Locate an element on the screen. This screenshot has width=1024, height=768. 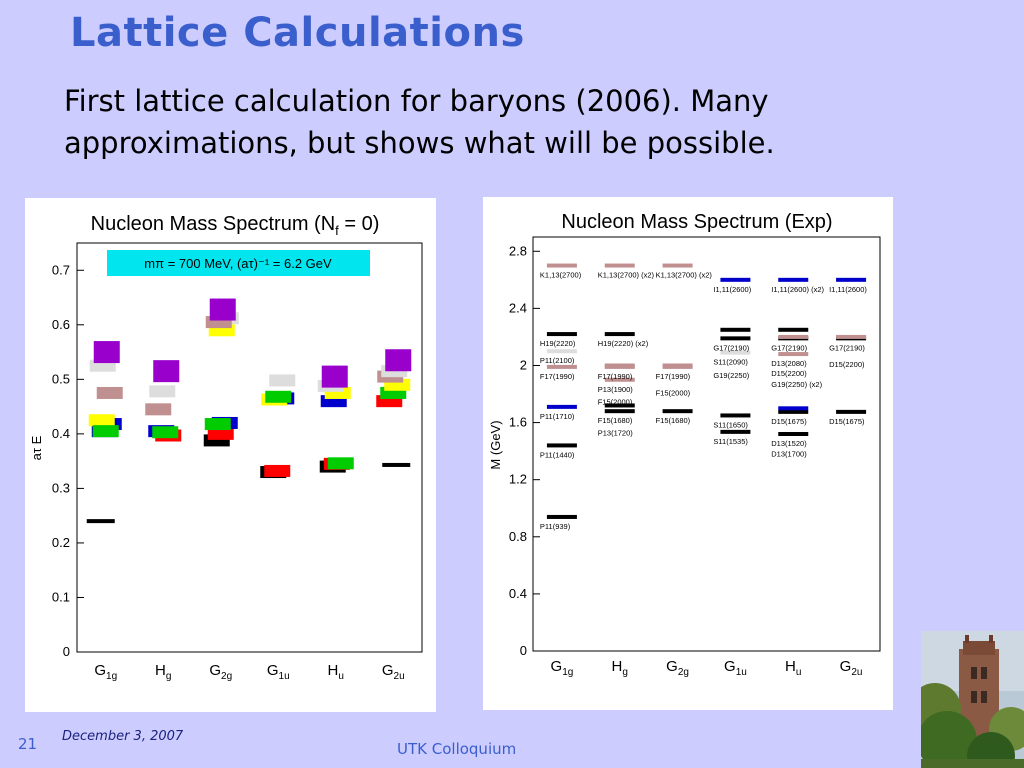
chart-title: Nucleon Mass Spectrum (Exp) is located at coordinates (696, 222).